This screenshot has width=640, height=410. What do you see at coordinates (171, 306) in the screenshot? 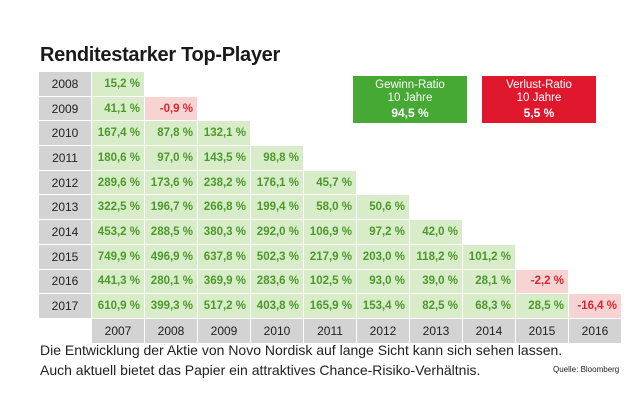
I see `return-cell-2017-2008: 399,3 %` at bounding box center [171, 306].